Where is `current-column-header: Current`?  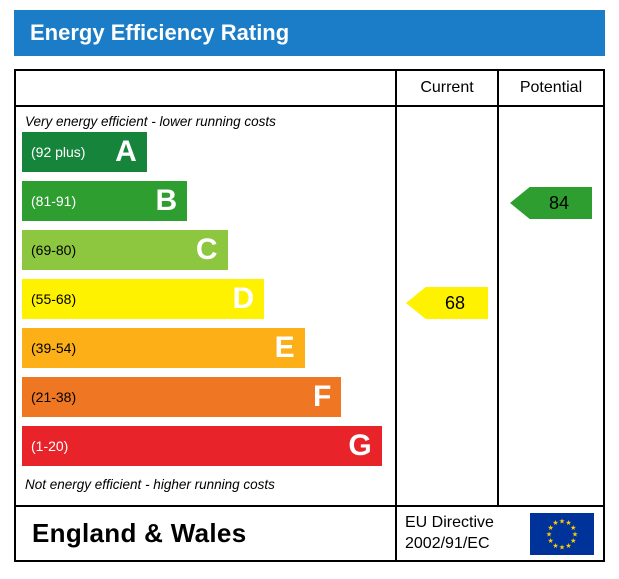
current-column-header: Current is located at coordinates (446, 88).